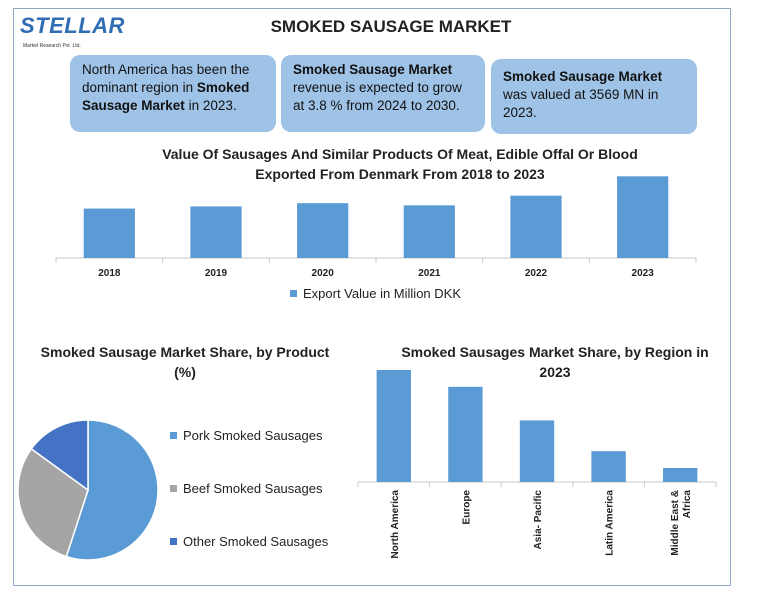 The height and width of the screenshot is (596, 782). I want to click on stellar-logo: STELLAR Market Research Pvt. Ltd., so click(75, 33).